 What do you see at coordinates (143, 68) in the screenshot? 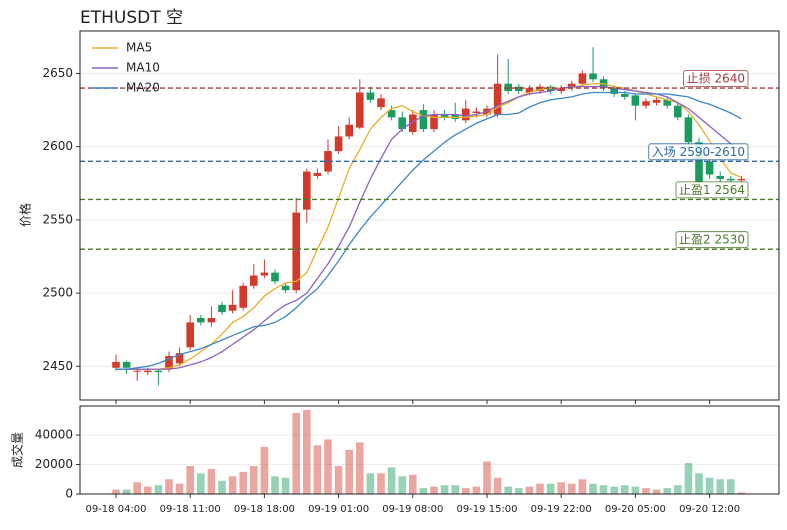
I see `legend-label: MA10` at bounding box center [143, 68].